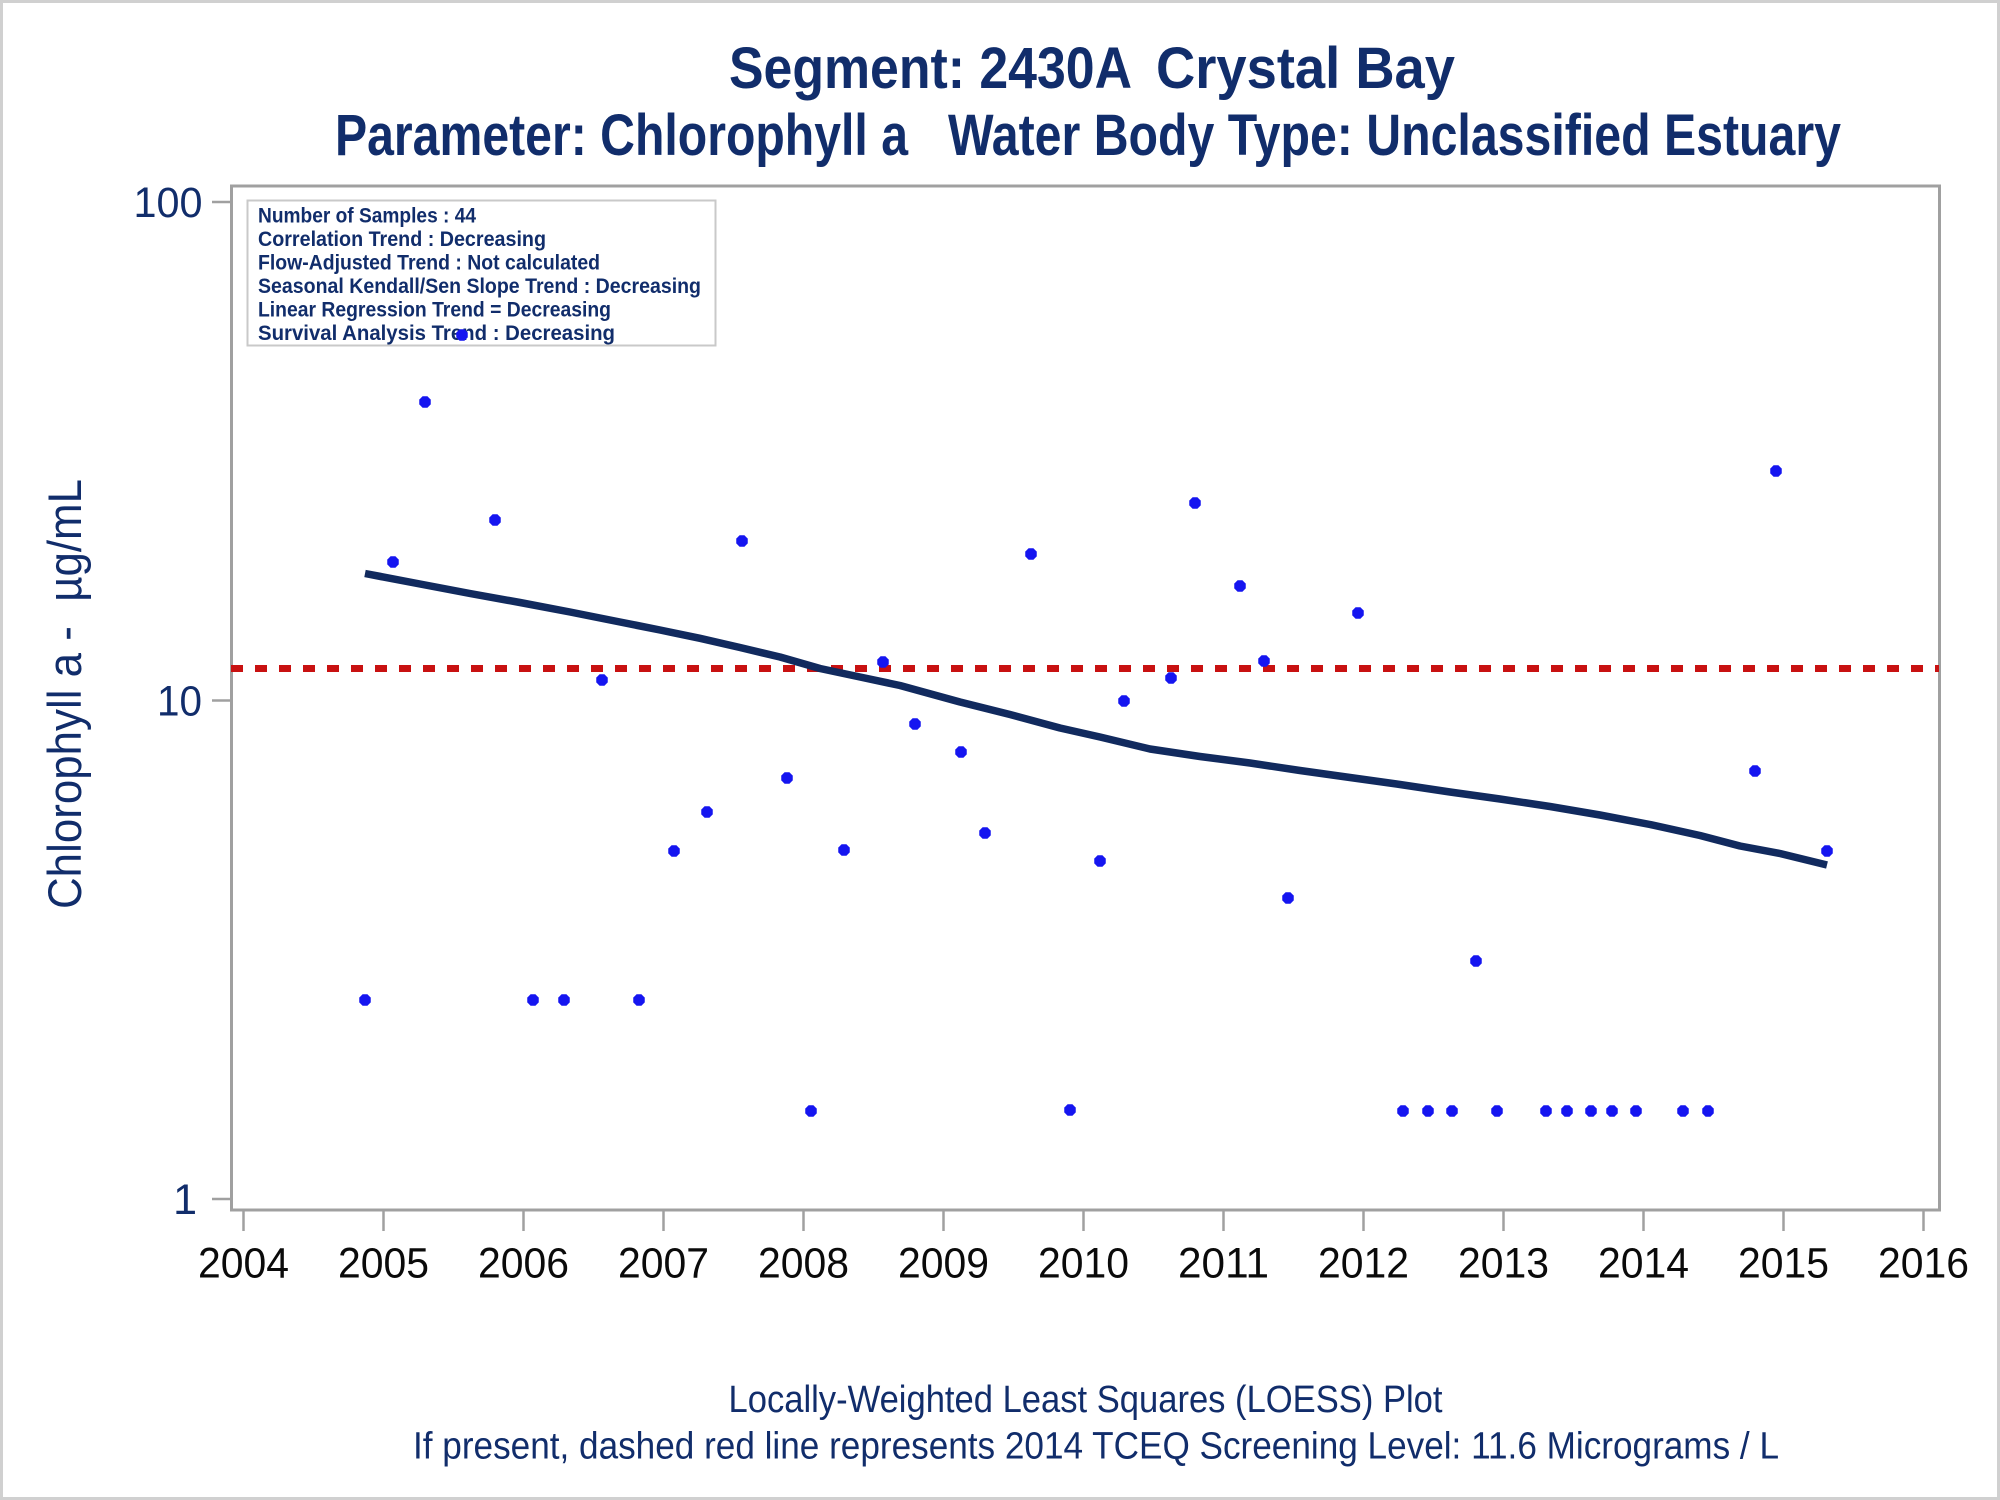  What do you see at coordinates (185, 1200) in the screenshot?
I see `svg-text: 1` at bounding box center [185, 1200].